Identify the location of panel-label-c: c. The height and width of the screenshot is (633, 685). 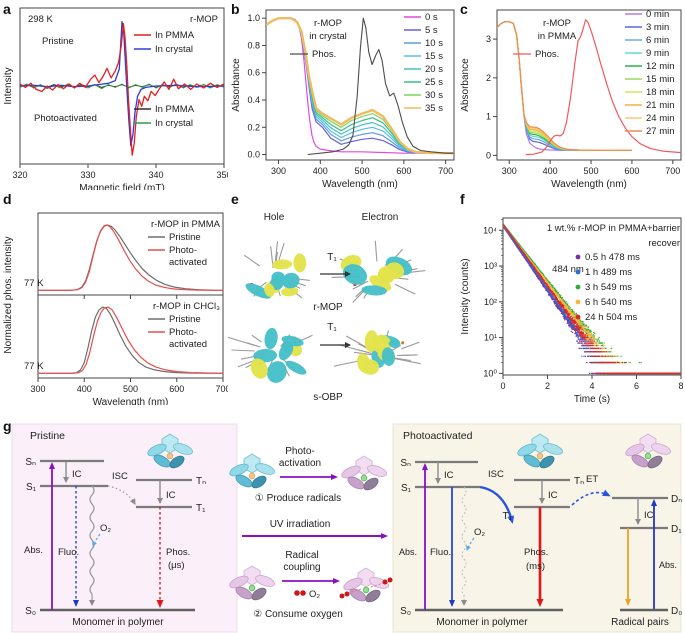
(464, 9).